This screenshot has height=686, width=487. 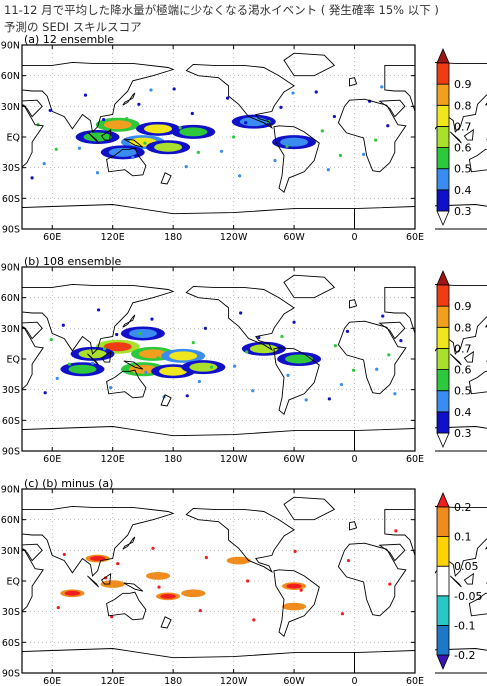 What do you see at coordinates (10, 329) in the screenshot?
I see `y-tick-label: 30N` at bounding box center [10, 329].